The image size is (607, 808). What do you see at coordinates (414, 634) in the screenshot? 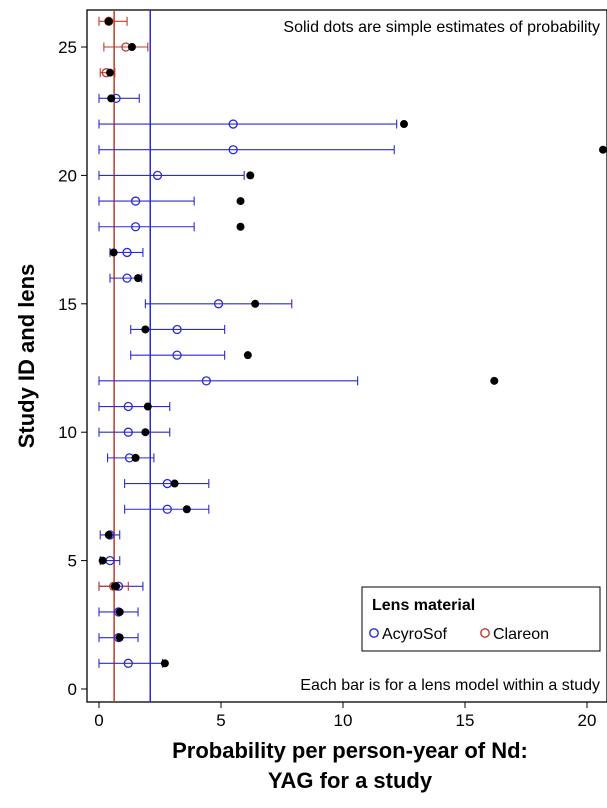
I see `legend-label-acyrosof: AcyroSof` at bounding box center [414, 634].